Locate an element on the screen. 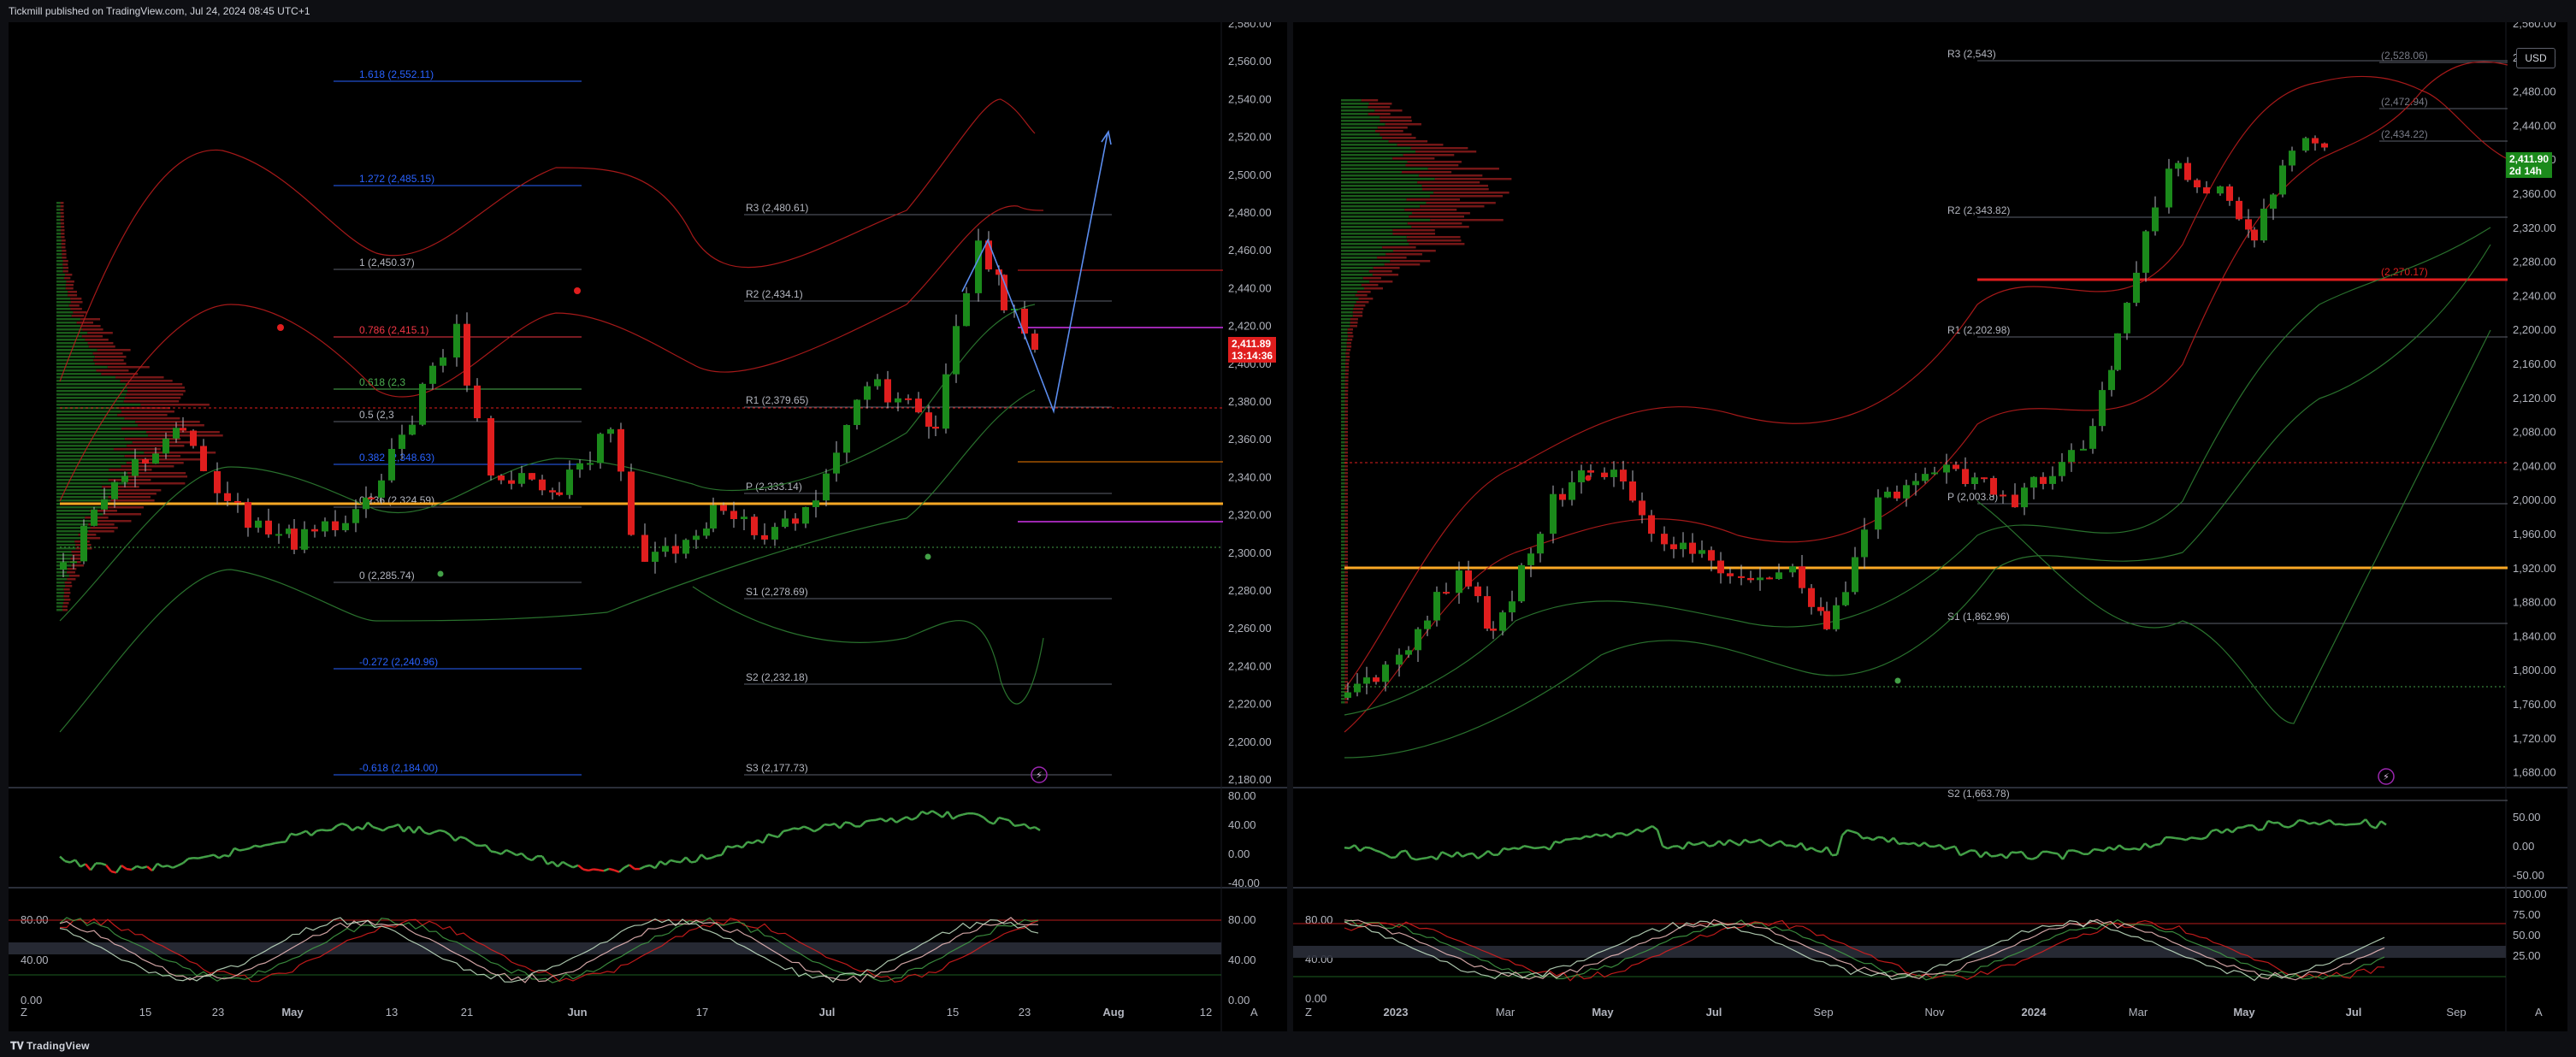 The image size is (2576, 1057). left-last-price: 2,411.89 is located at coordinates (1252, 344).